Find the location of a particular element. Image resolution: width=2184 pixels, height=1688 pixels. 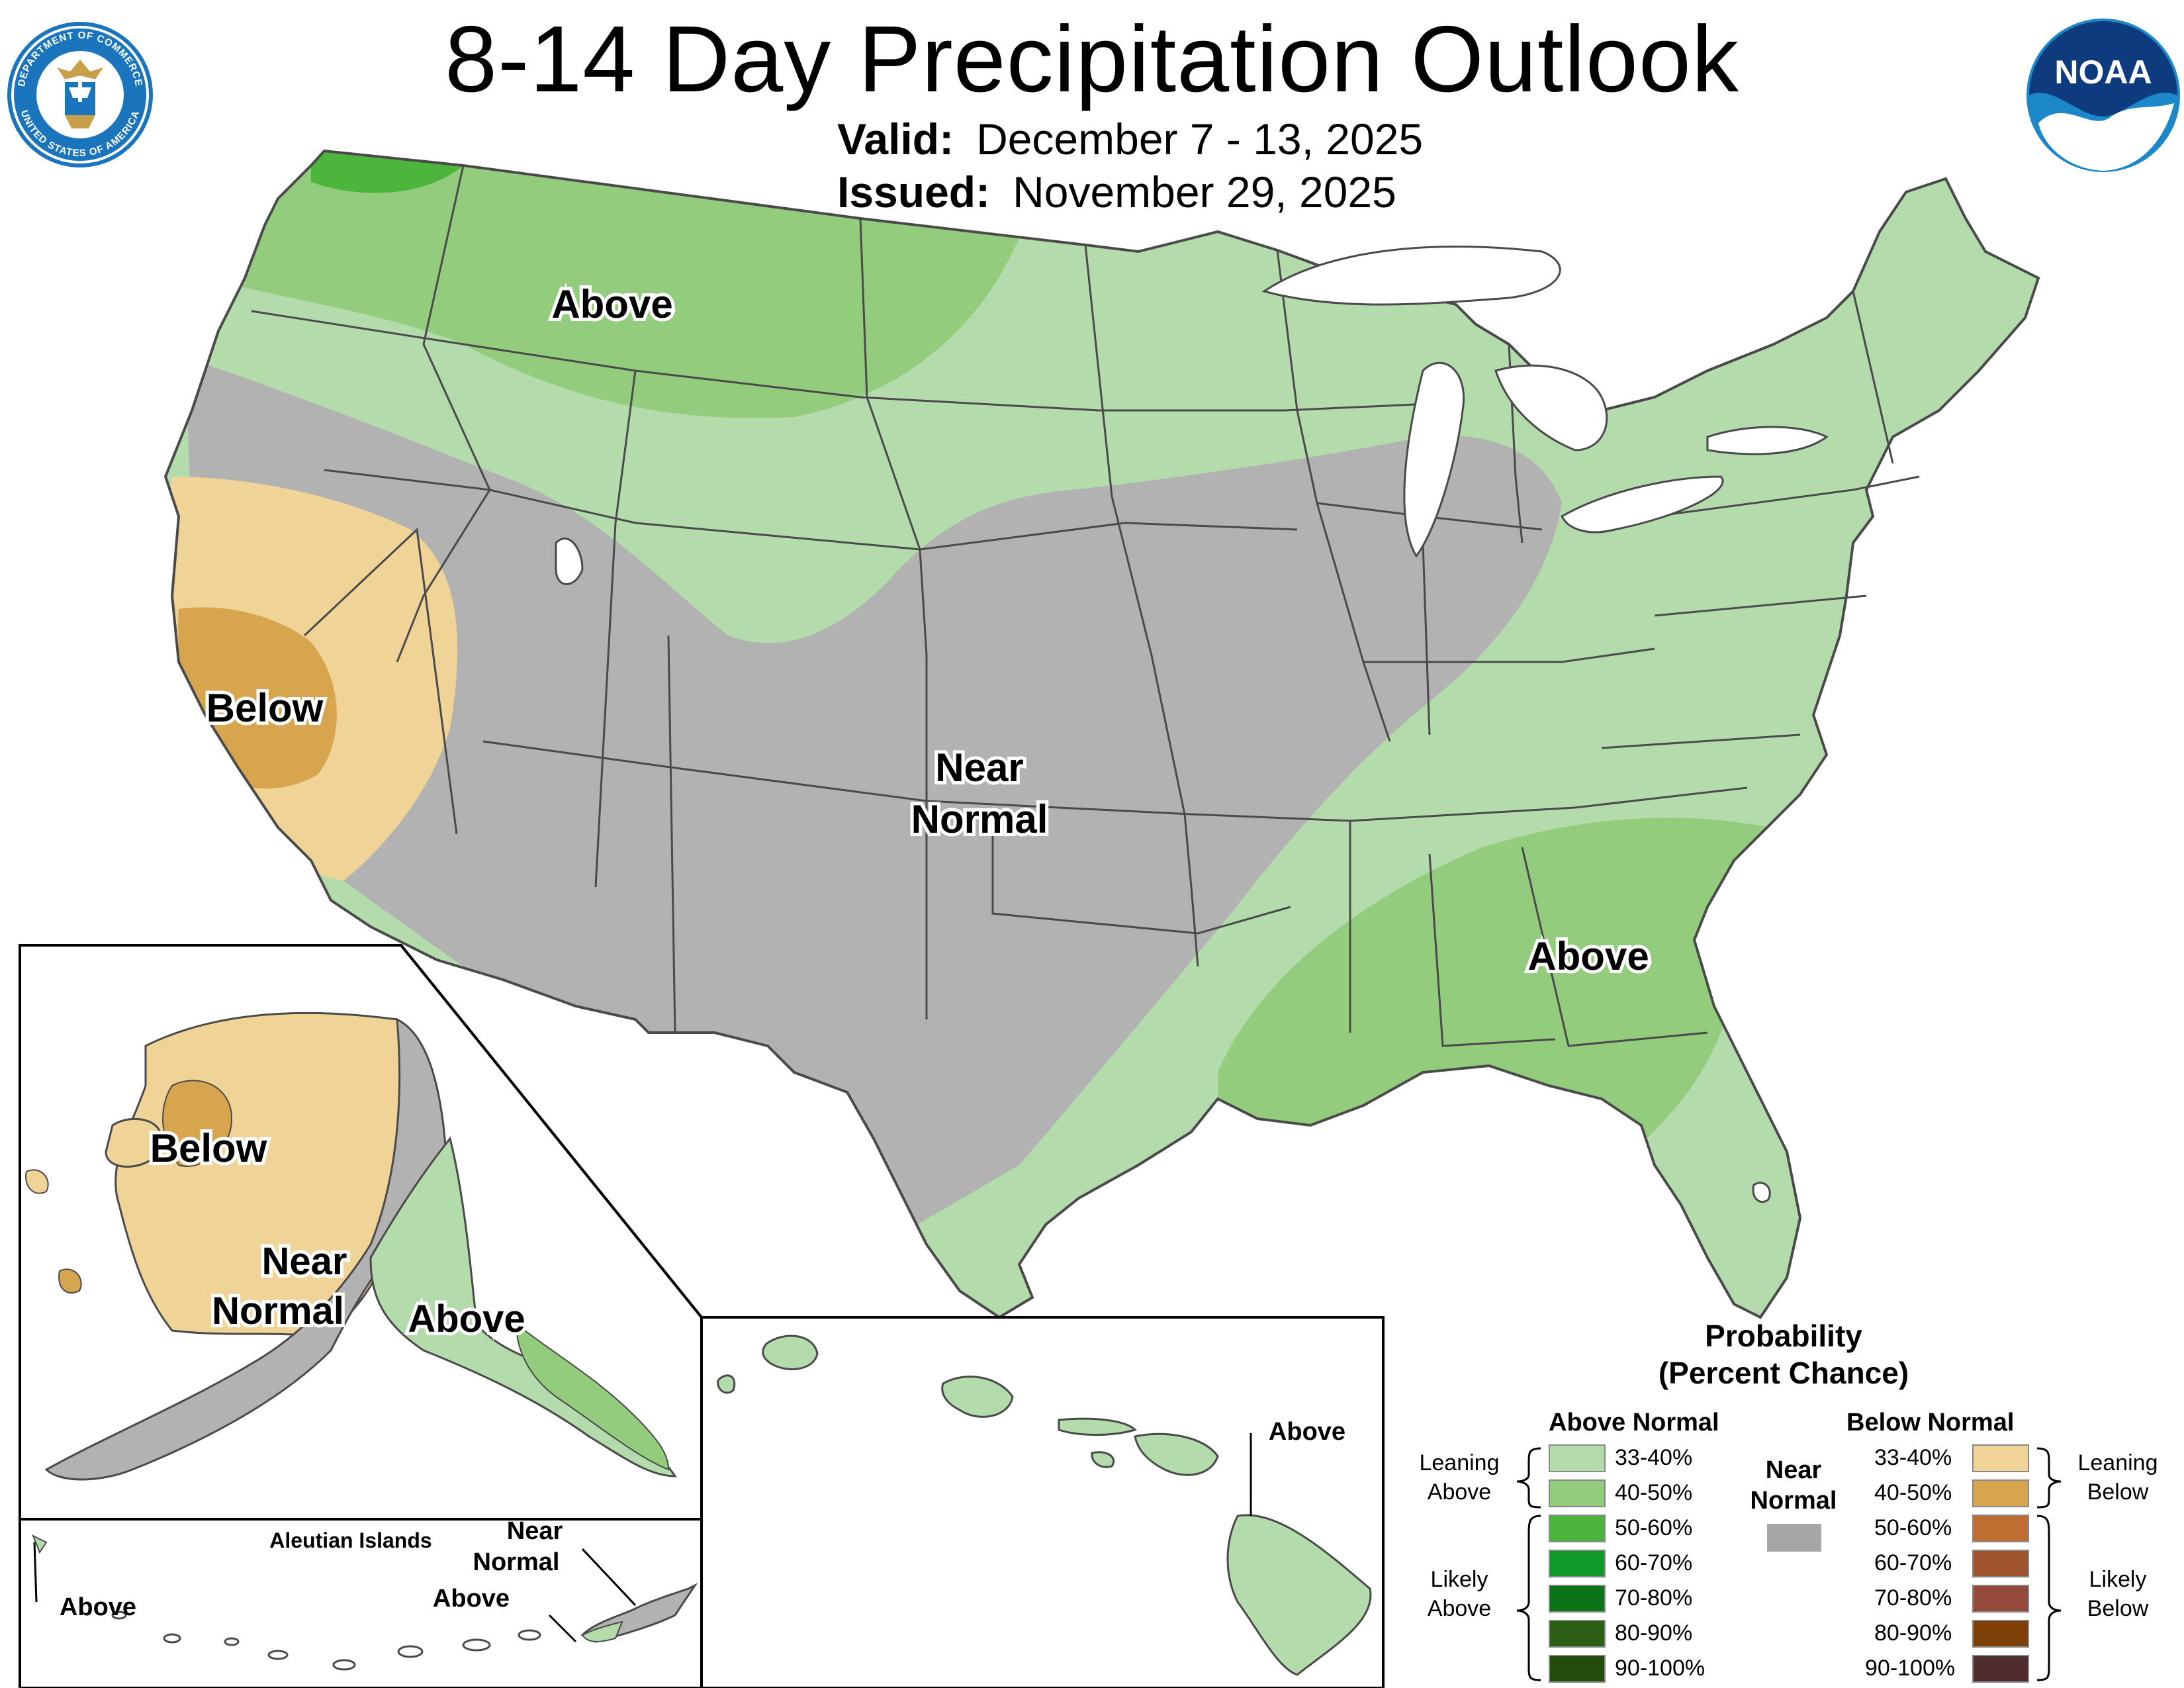

below-pct-70-80: 70-80% is located at coordinates (1913, 1598).